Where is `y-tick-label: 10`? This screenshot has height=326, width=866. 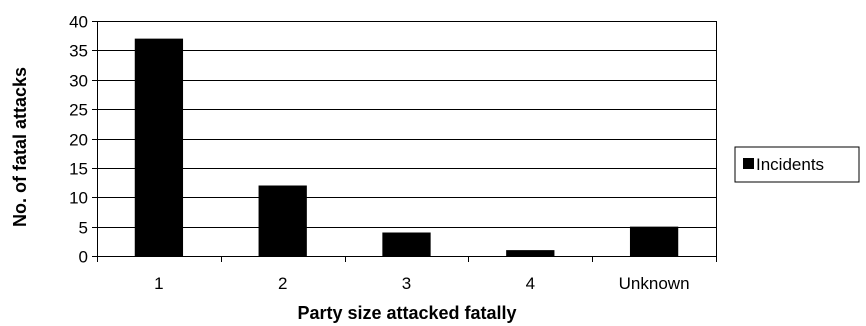 y-tick-label: 10 is located at coordinates (78, 198).